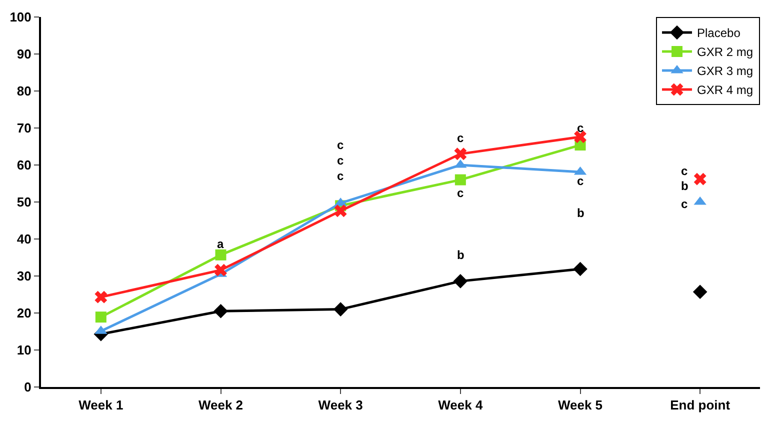 The height and width of the screenshot is (423, 770). Describe the element at coordinates (725, 71) in the screenshot. I see `legend-label: GXR 3 mg` at that location.